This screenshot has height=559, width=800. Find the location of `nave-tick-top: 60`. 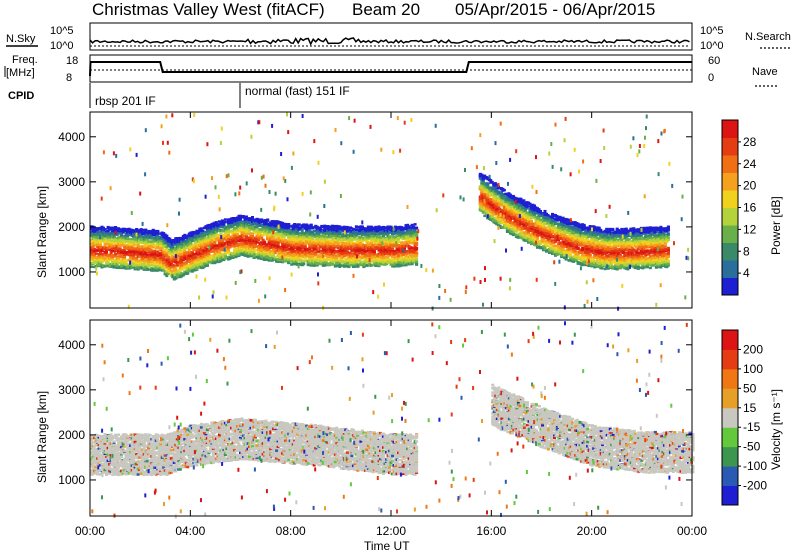

nave-tick-top: 60 is located at coordinates (714, 61).